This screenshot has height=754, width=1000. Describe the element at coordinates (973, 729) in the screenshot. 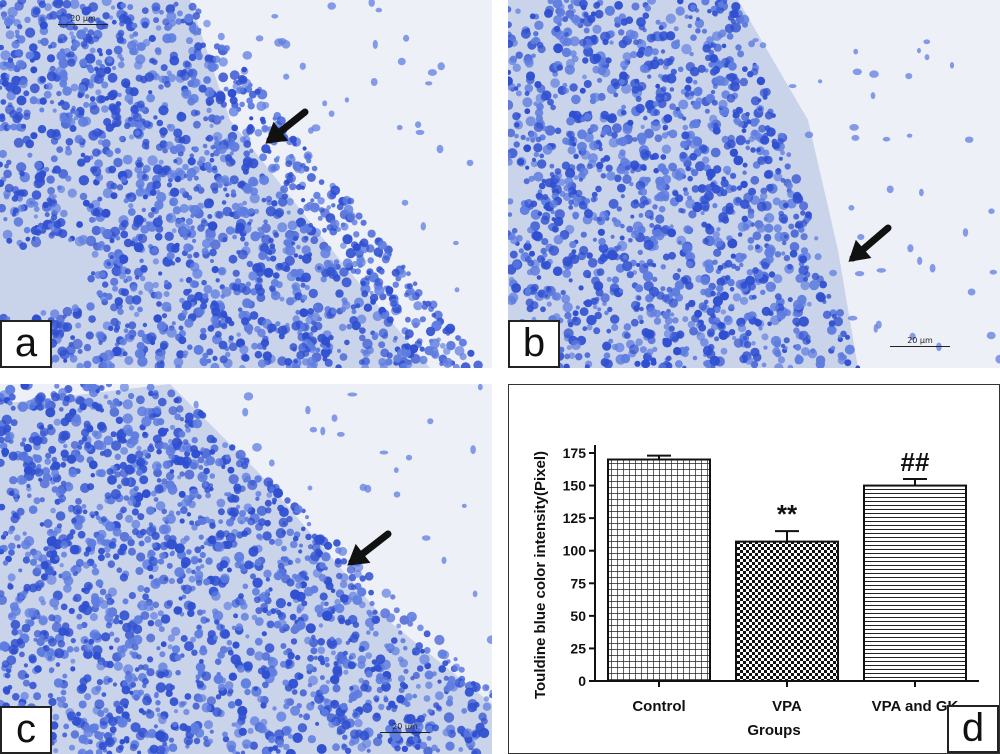

I see `panel-label-d: d` at that location.